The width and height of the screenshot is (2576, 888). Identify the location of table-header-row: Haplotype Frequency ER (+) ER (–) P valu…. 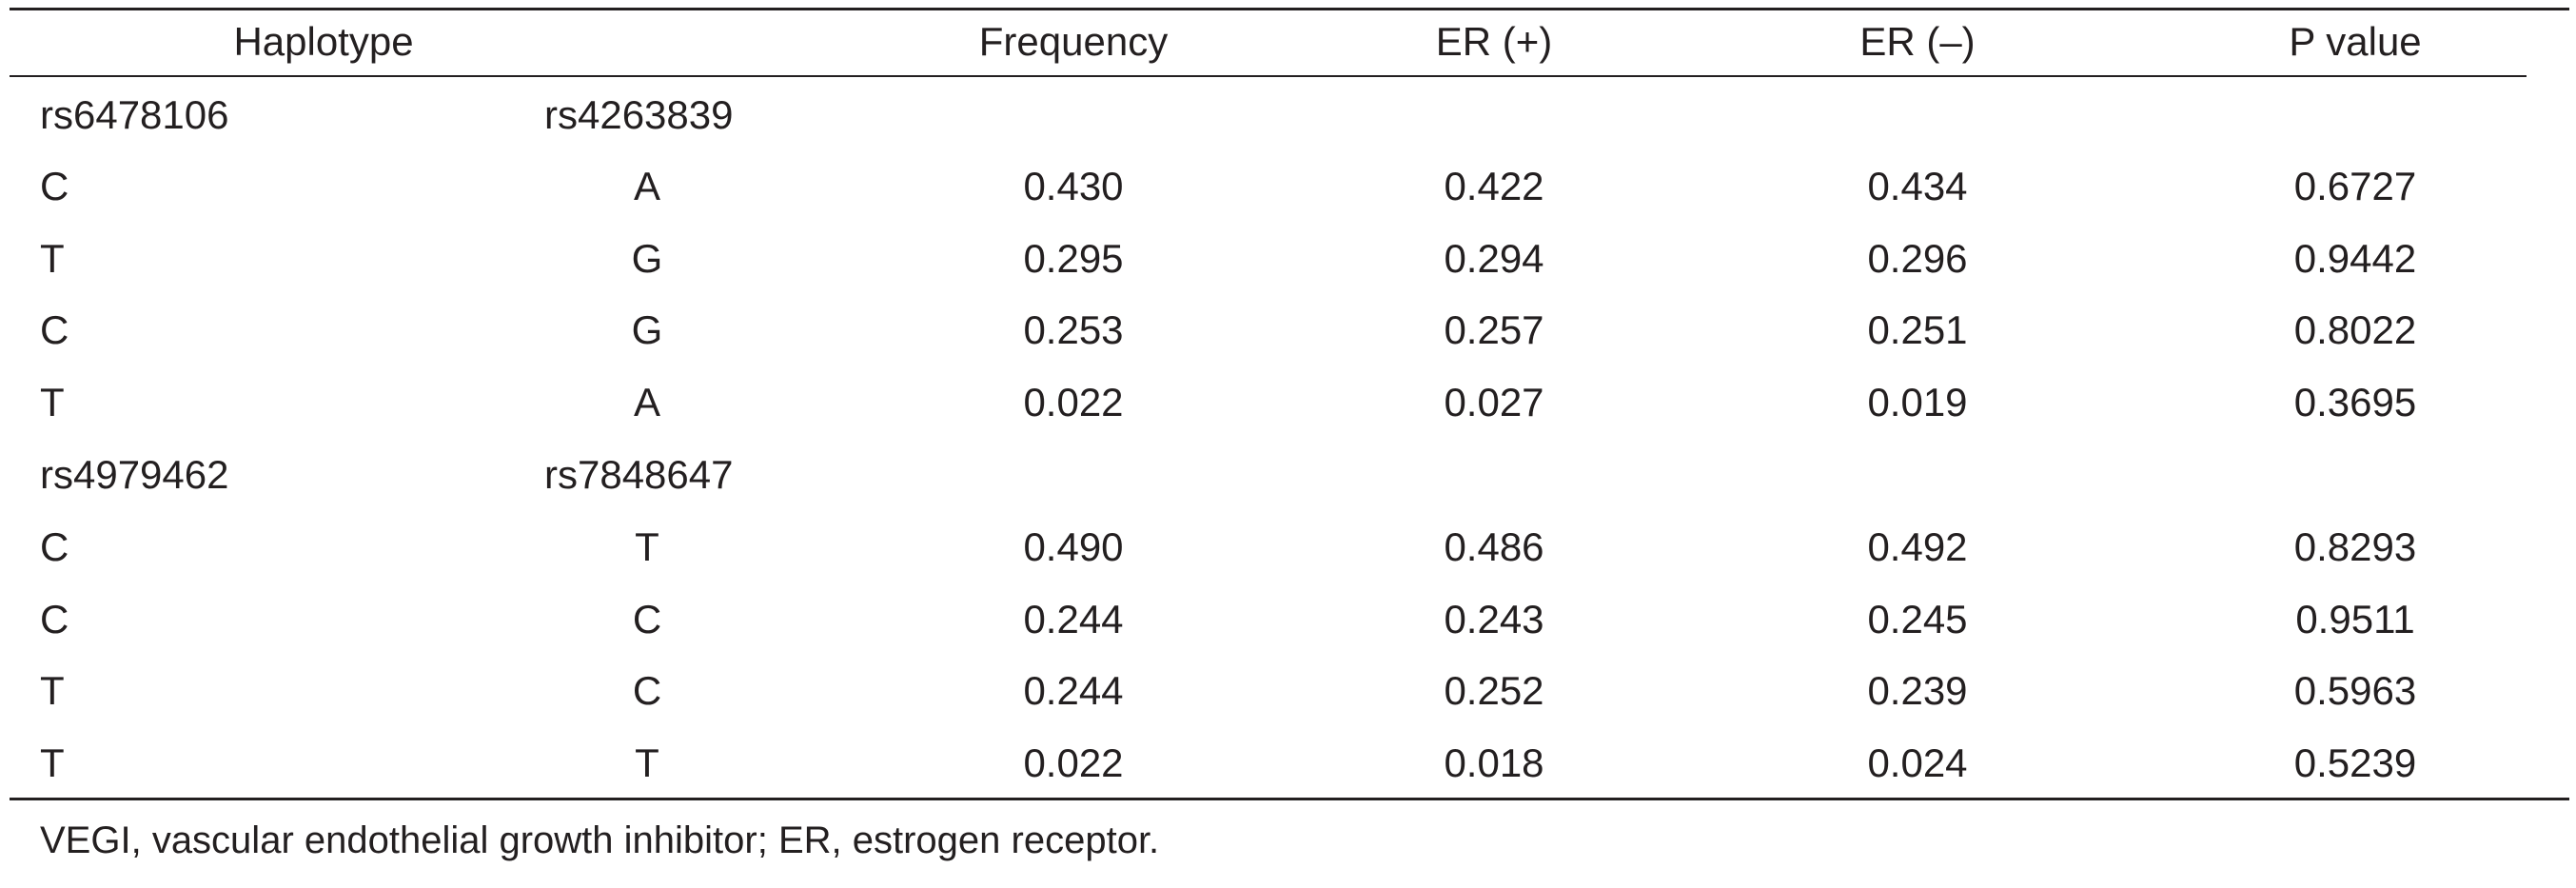
(1288, 42).